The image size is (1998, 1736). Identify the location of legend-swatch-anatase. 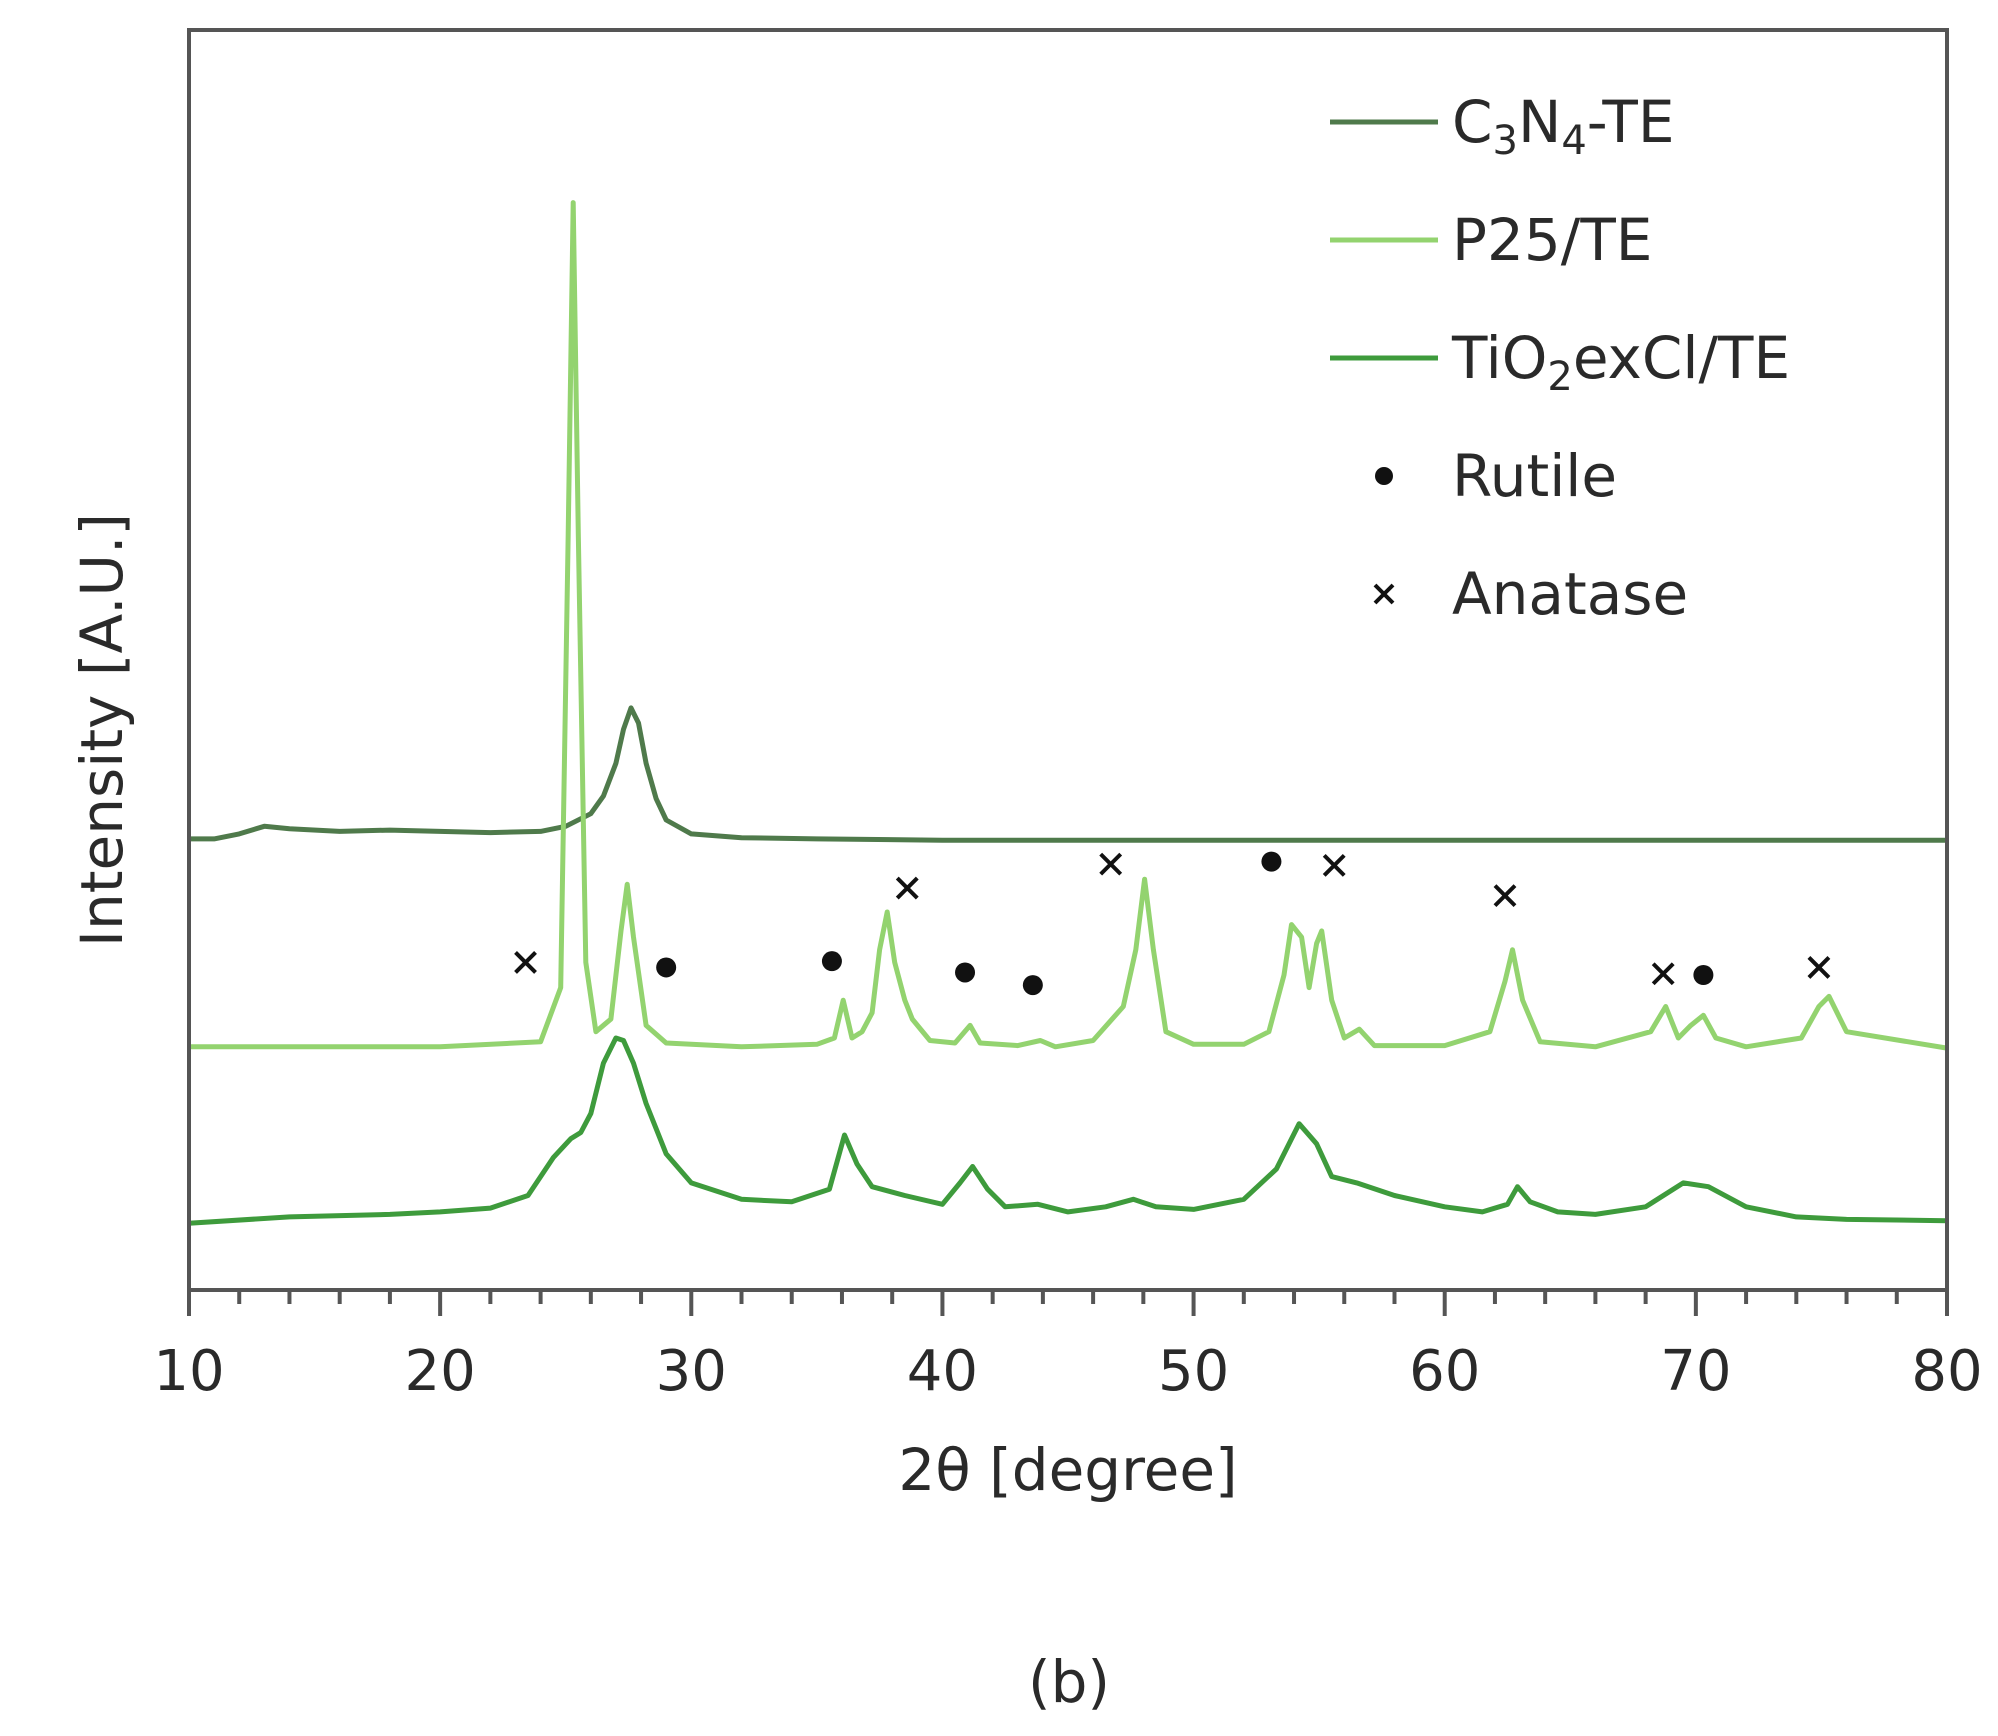
(1384, 594).